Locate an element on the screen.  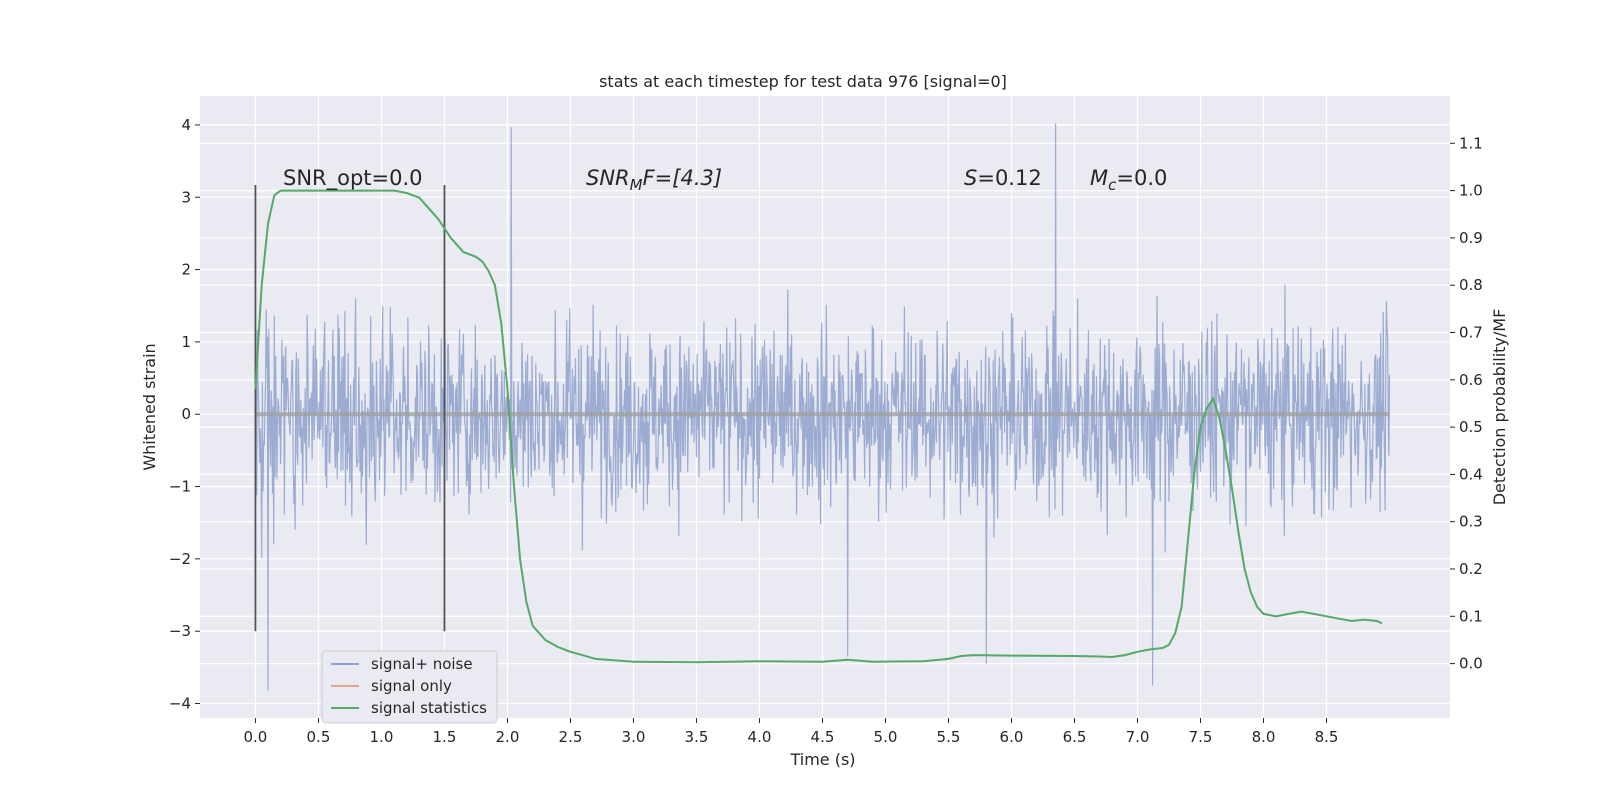
y2-tick-label: 1.1 is located at coordinates (1471, 143).